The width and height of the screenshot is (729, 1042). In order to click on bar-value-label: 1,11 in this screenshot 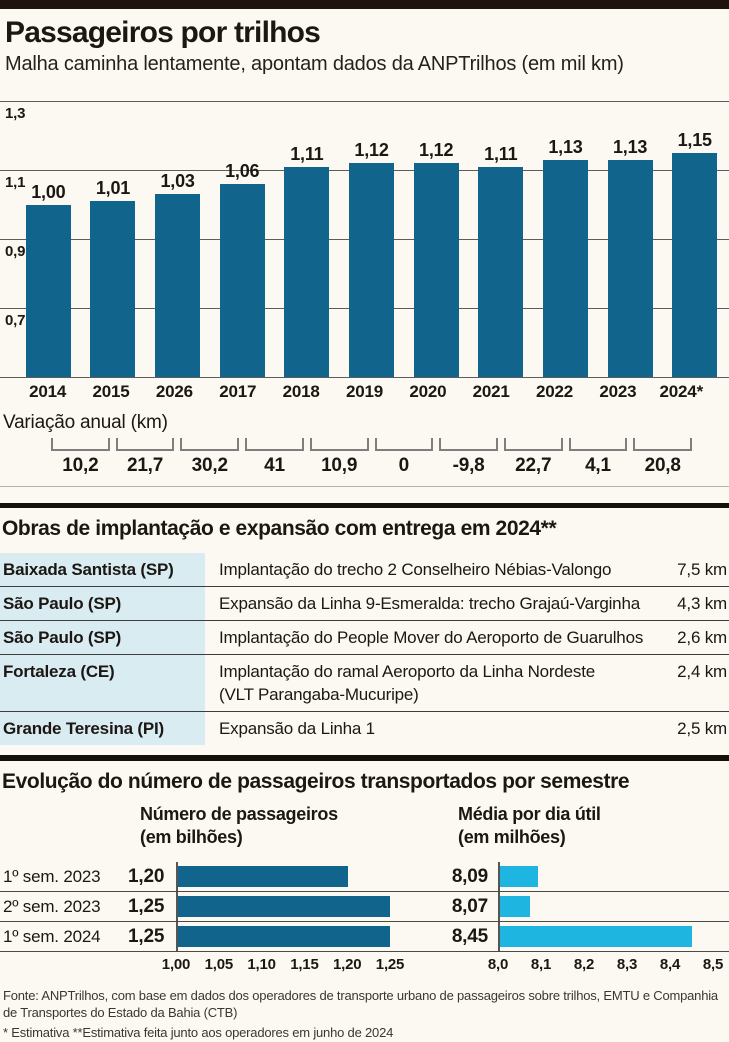, I will do `click(501, 153)`.